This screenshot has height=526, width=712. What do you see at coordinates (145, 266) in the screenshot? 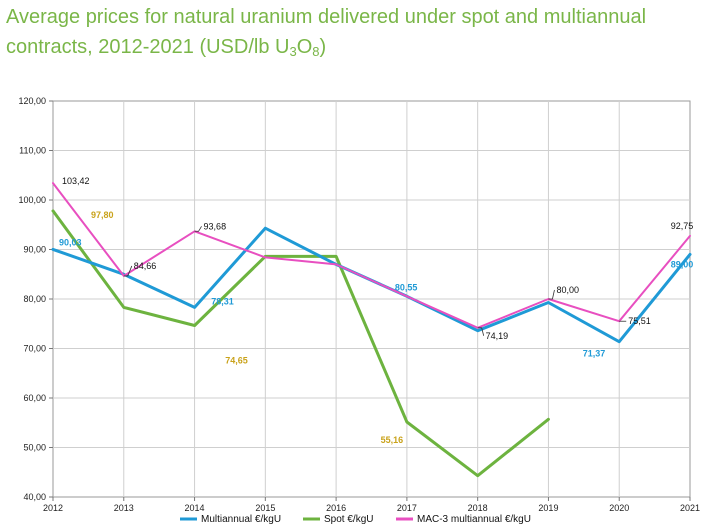
I see `data-label: 84,66` at bounding box center [145, 266].